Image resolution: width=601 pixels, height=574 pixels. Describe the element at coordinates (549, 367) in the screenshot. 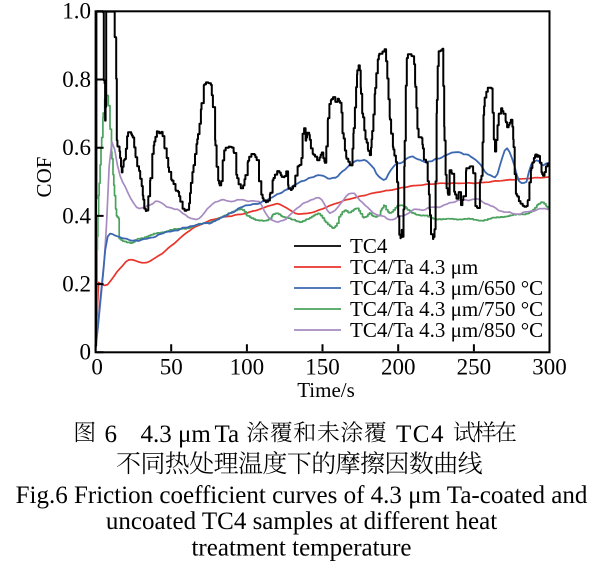

I see `svg-text: 300` at that location.